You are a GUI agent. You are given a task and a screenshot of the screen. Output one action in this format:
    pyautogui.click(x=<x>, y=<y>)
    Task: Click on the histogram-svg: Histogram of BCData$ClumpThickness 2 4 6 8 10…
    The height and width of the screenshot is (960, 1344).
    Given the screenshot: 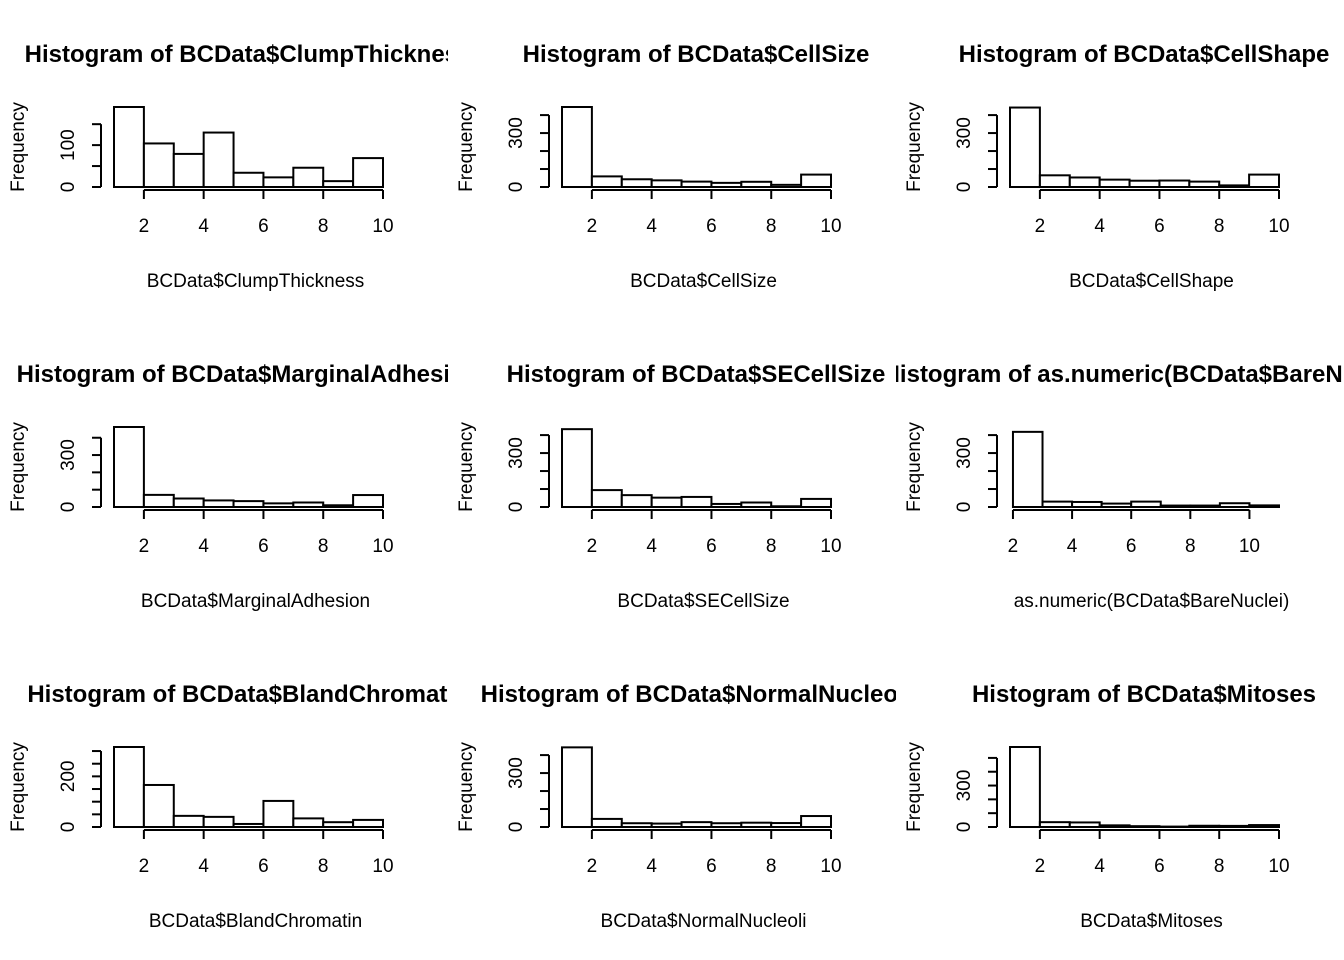 What is the action you would take?
    pyautogui.click(x=224, y=160)
    